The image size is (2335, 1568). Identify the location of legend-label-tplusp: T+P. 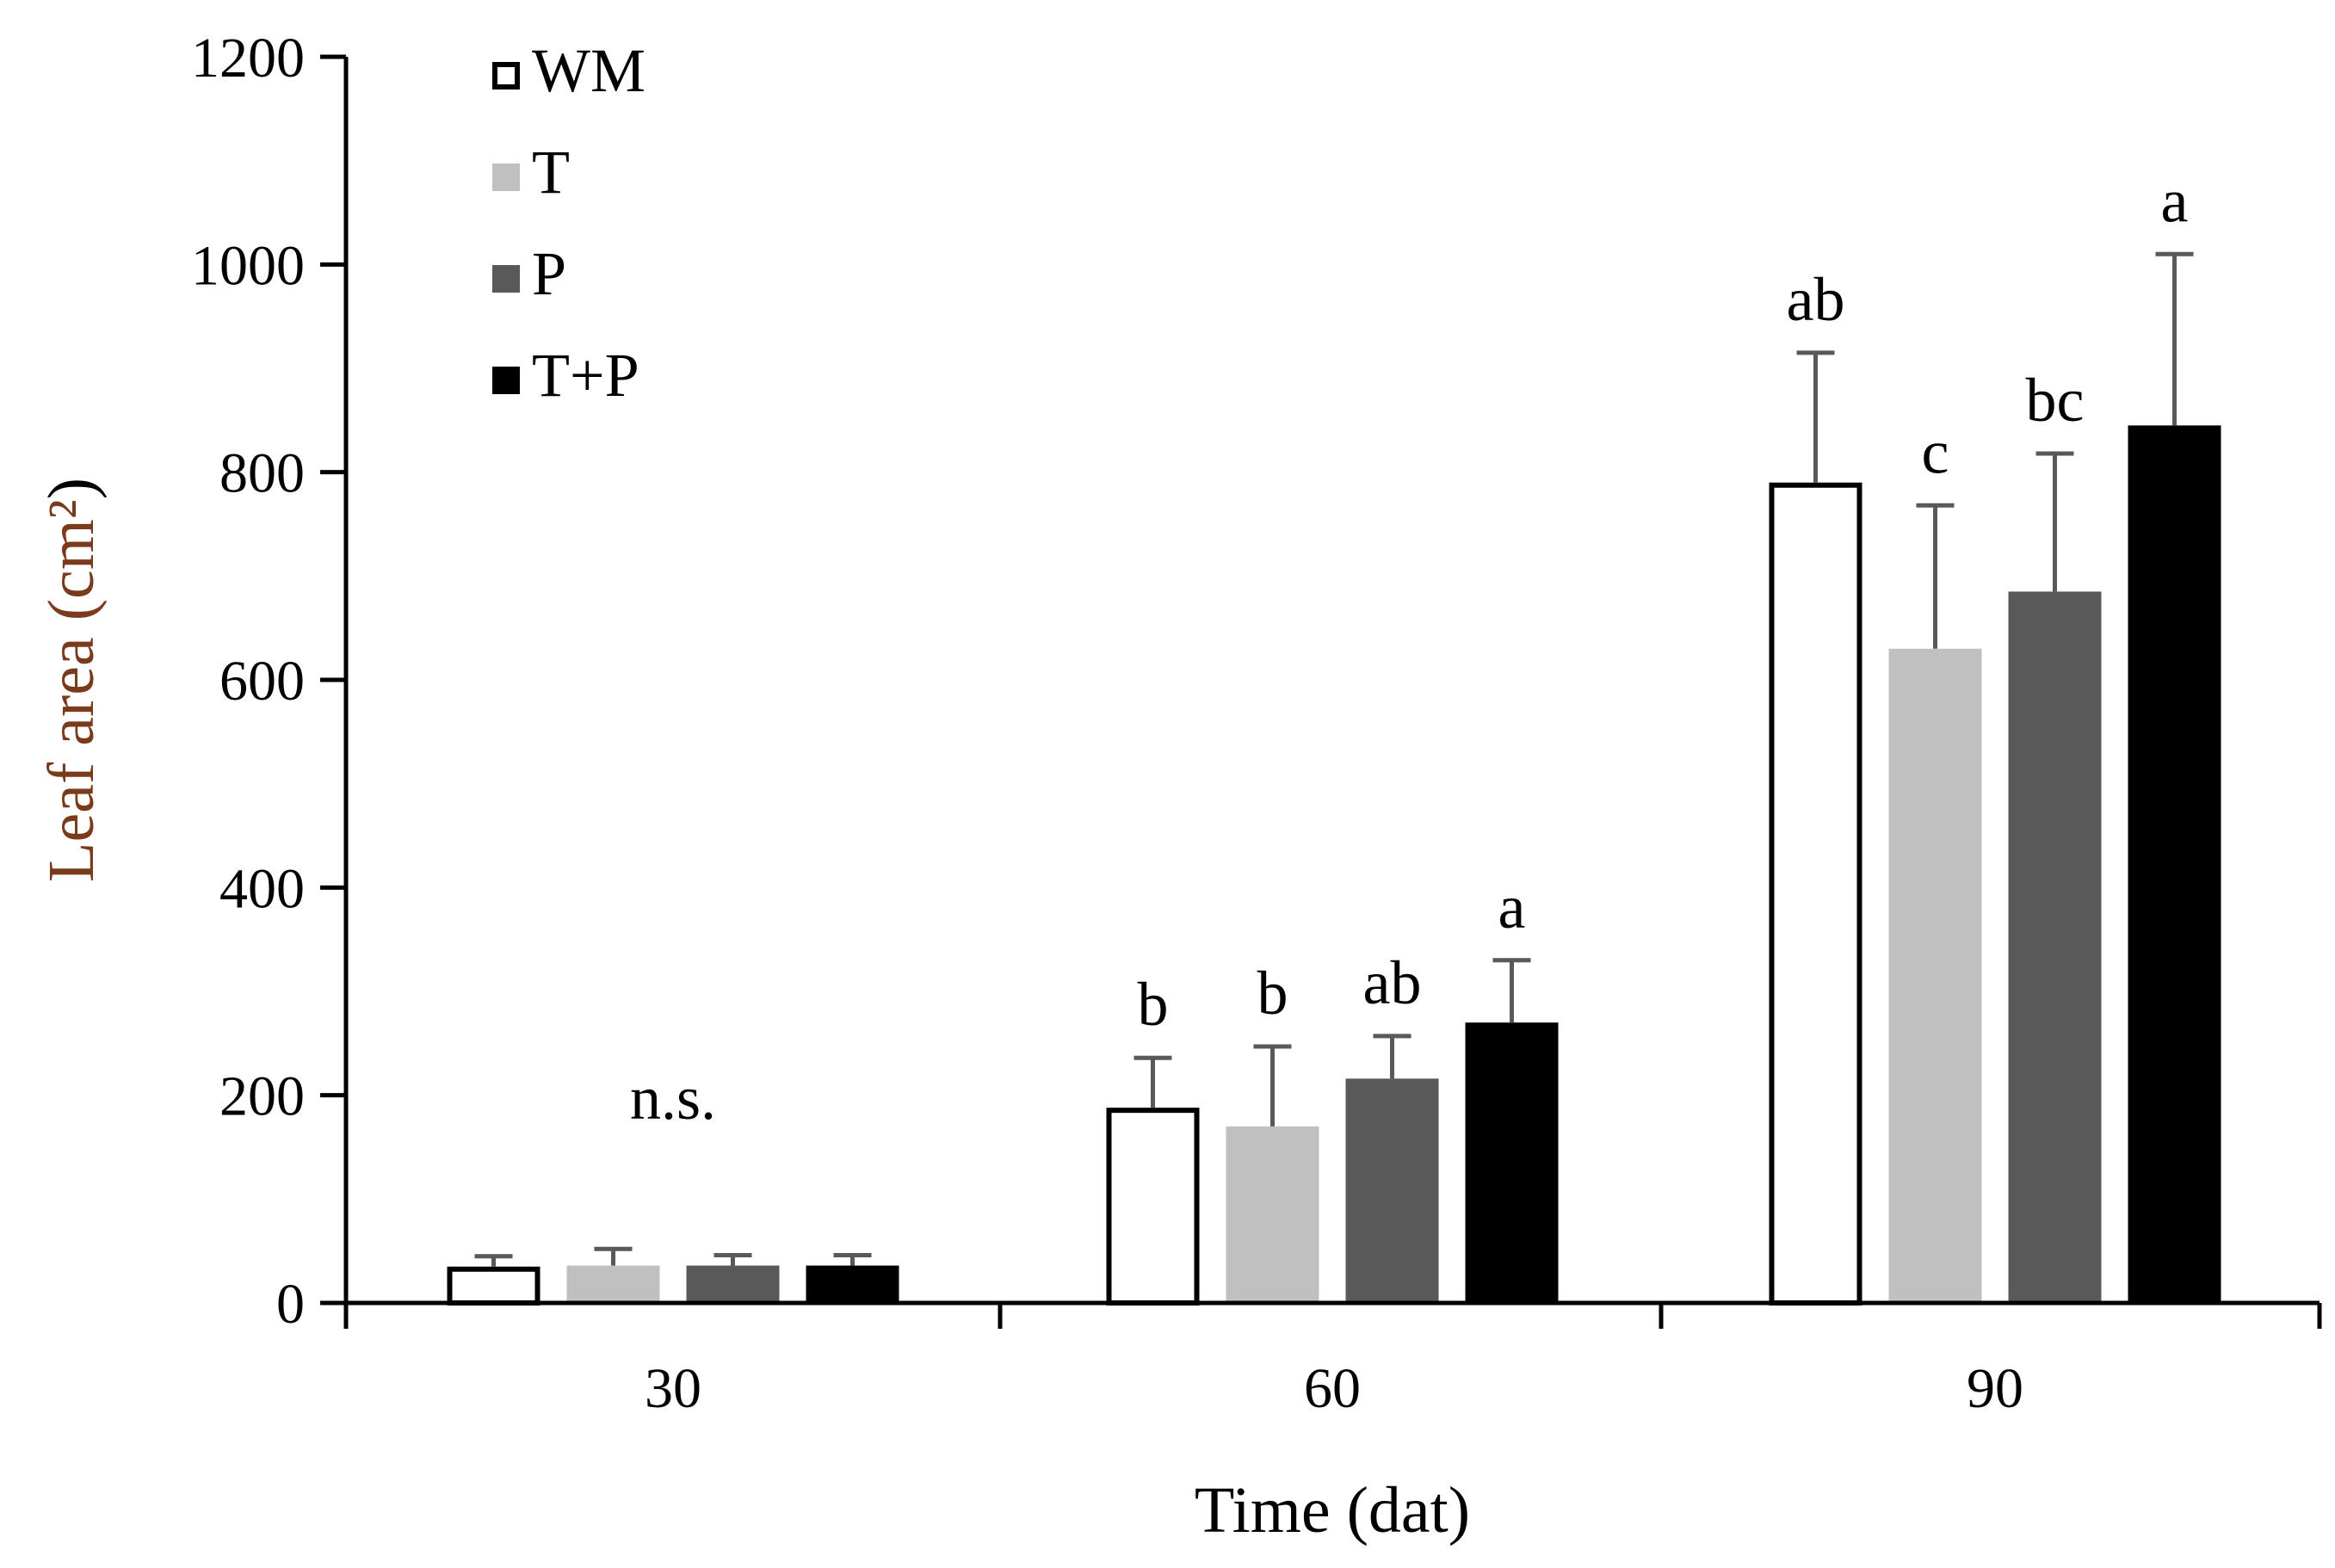
(585, 375).